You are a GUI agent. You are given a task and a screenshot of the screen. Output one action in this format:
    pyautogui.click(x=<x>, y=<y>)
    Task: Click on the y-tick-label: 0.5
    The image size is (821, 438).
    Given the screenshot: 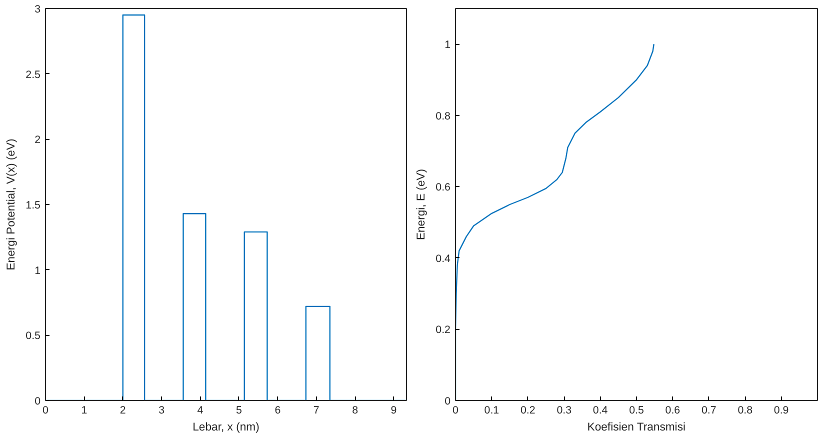 What is the action you would take?
    pyautogui.click(x=33, y=336)
    